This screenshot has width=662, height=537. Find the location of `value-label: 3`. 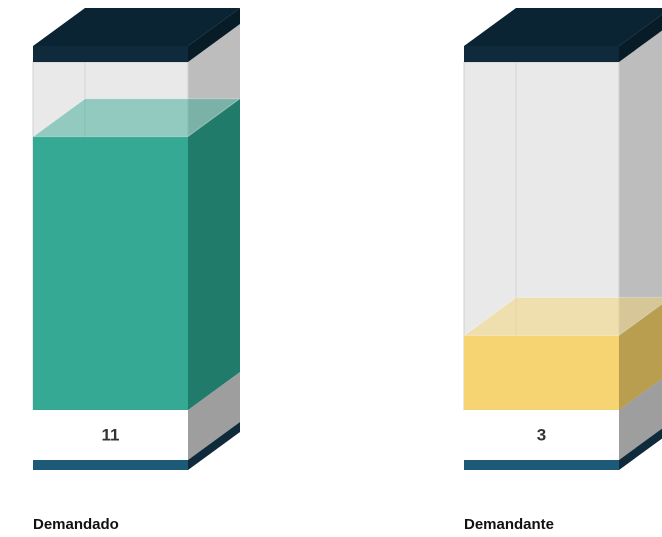

value-label: 3 is located at coordinates (541, 434).